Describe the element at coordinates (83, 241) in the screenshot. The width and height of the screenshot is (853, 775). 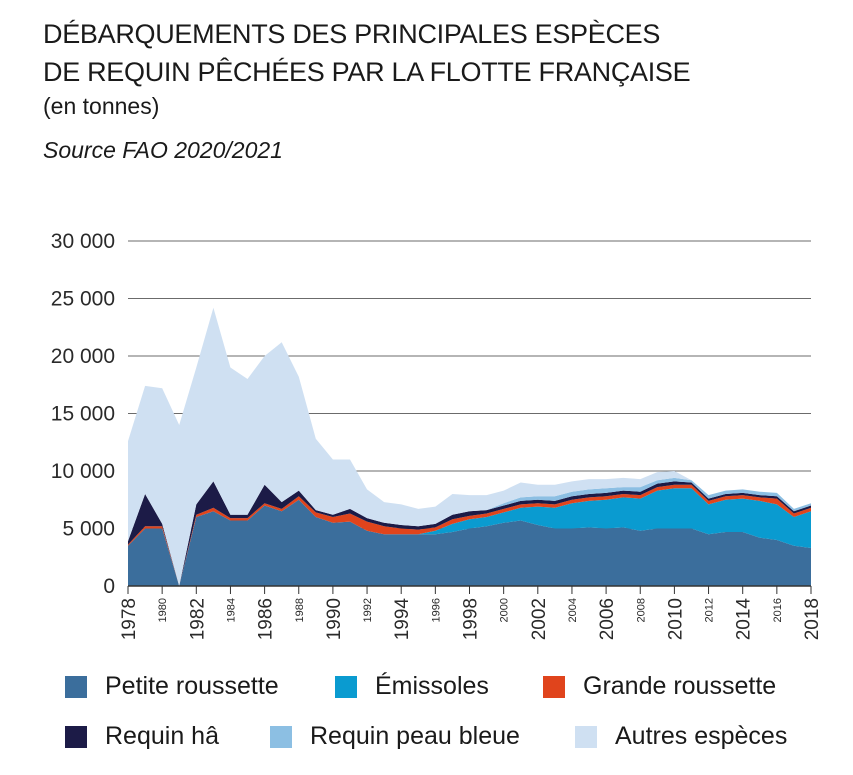
I see `y-tick-label: 30 000` at that location.